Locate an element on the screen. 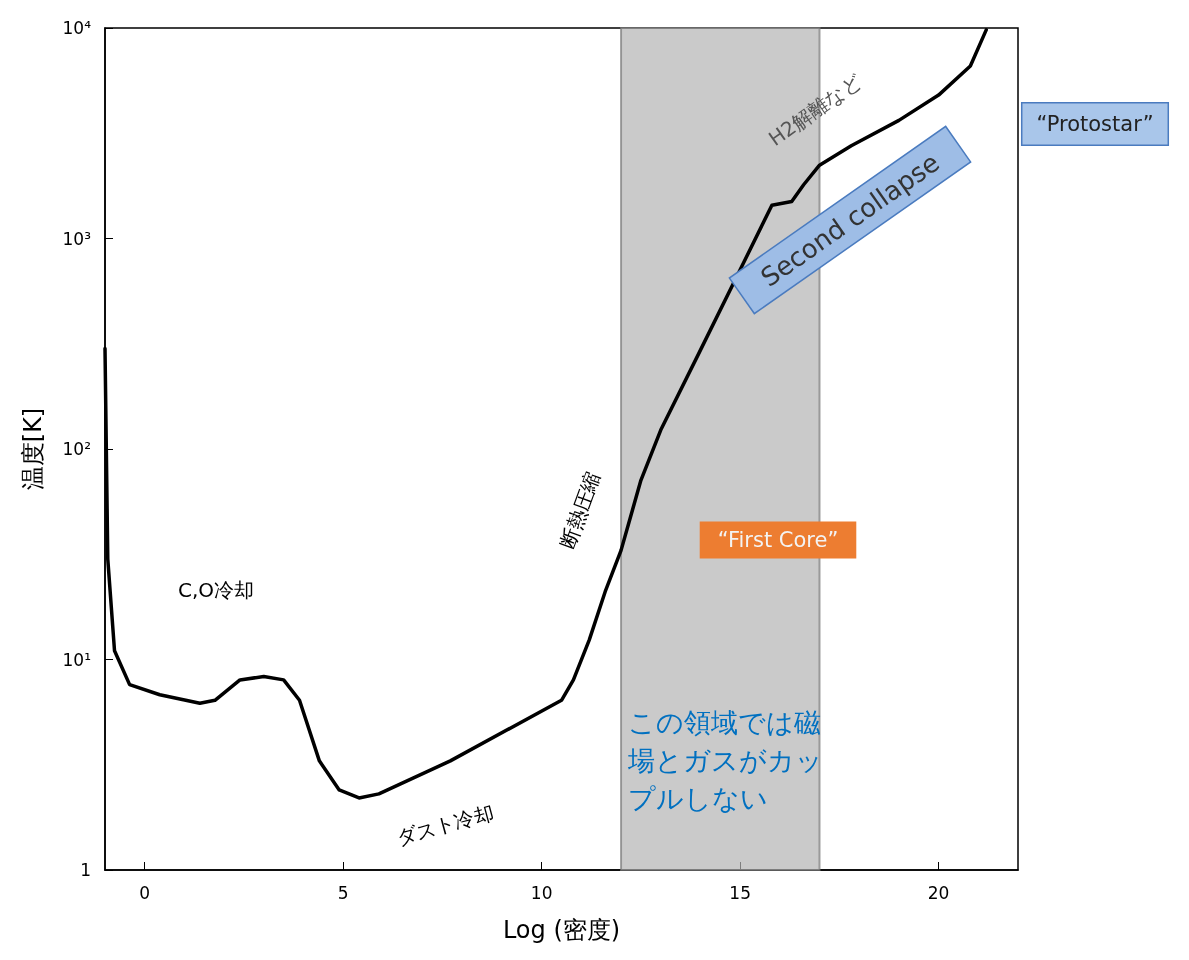 The height and width of the screenshot is (960, 1189). x-tick-label: 15 is located at coordinates (740, 892).